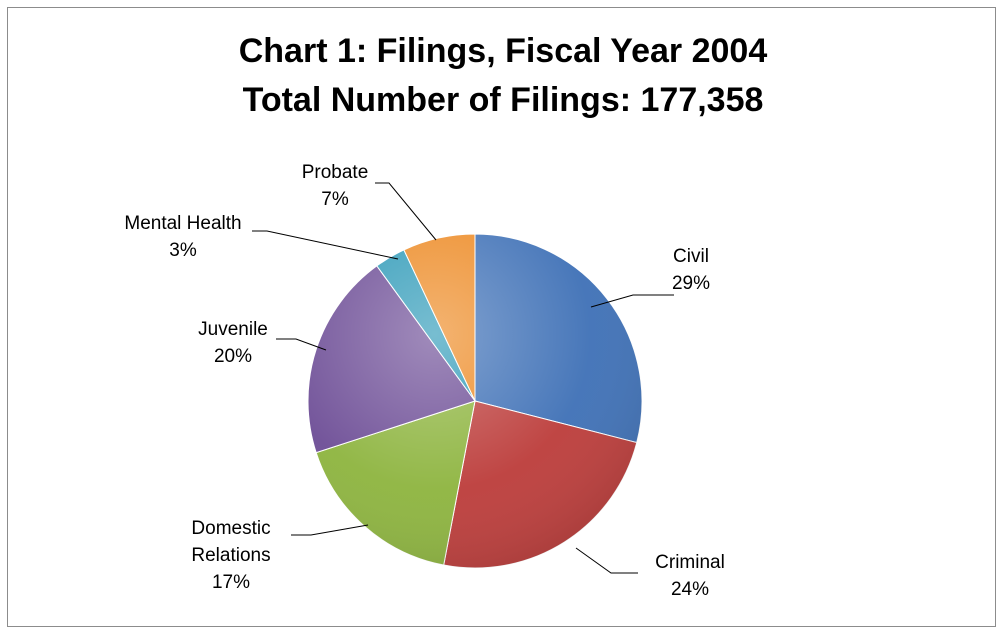 The height and width of the screenshot is (634, 1003). Describe the element at coordinates (301, 344) in the screenshot. I see `leader-line-juvenile` at that location.